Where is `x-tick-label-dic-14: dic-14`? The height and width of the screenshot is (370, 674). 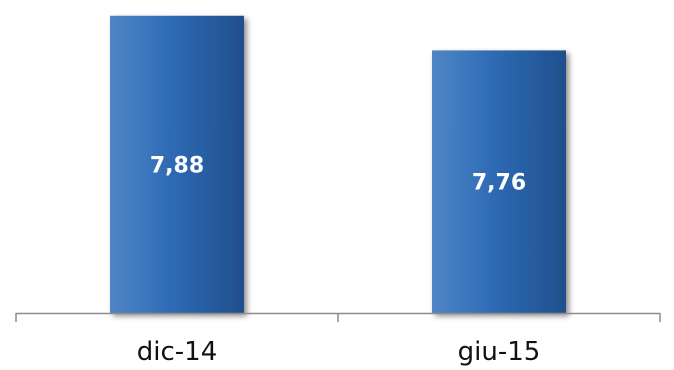
x-tick-label-dic-14: dic-14 is located at coordinates (177, 352).